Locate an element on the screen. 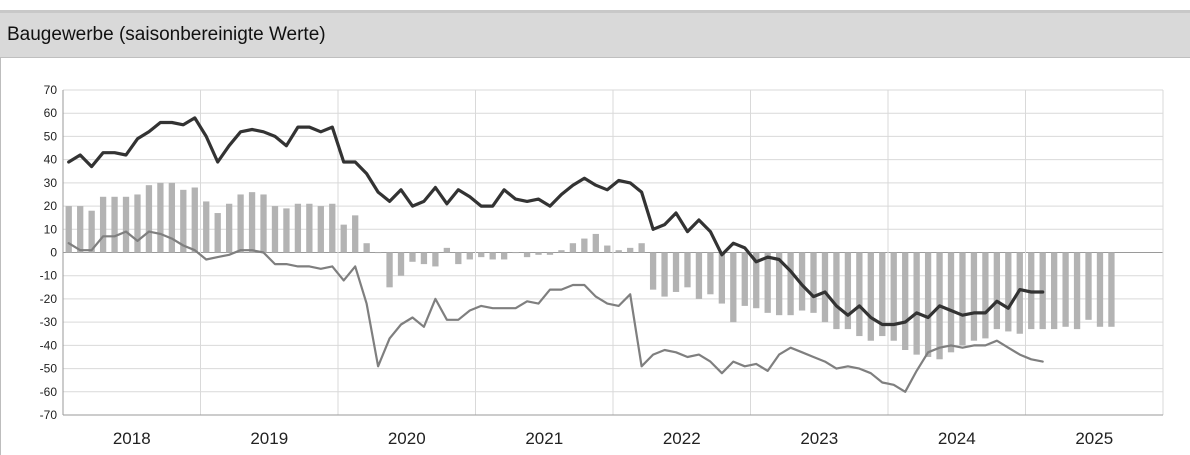 The width and height of the screenshot is (1190, 455). x-tick-label: 2019 is located at coordinates (269, 438).